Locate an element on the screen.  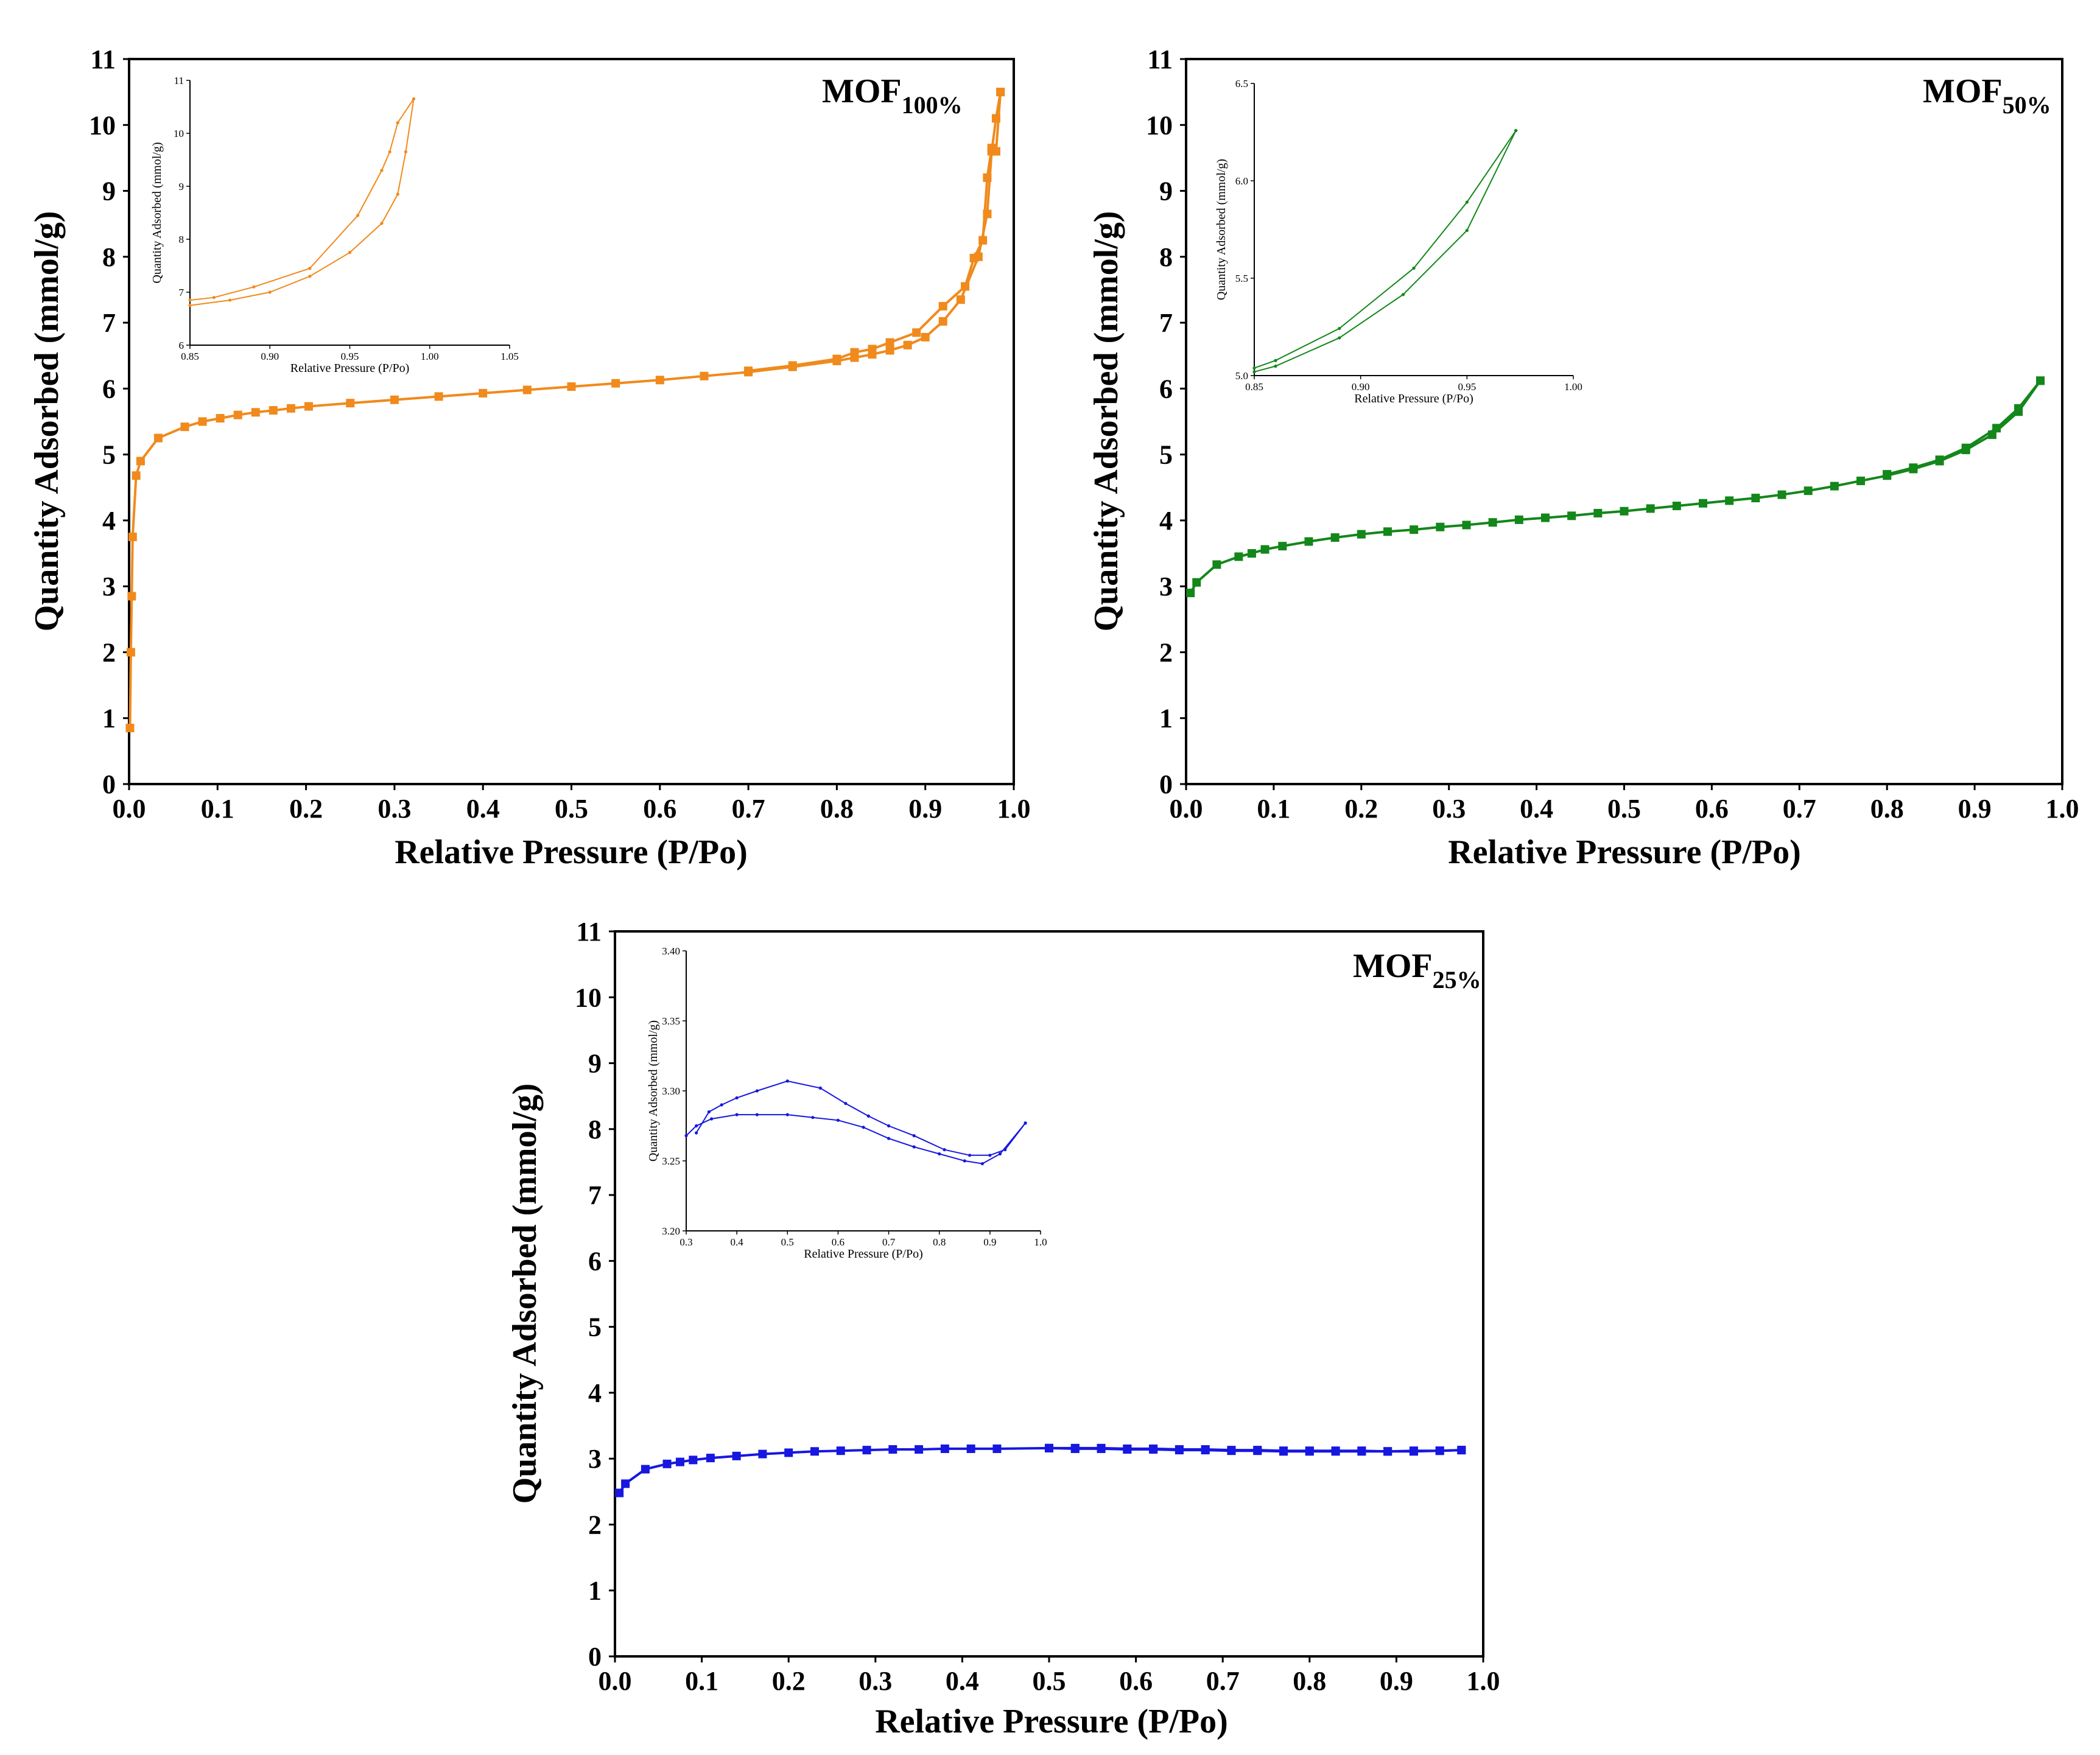
x-tick-label: 1.0 is located at coordinates (2062, 809).